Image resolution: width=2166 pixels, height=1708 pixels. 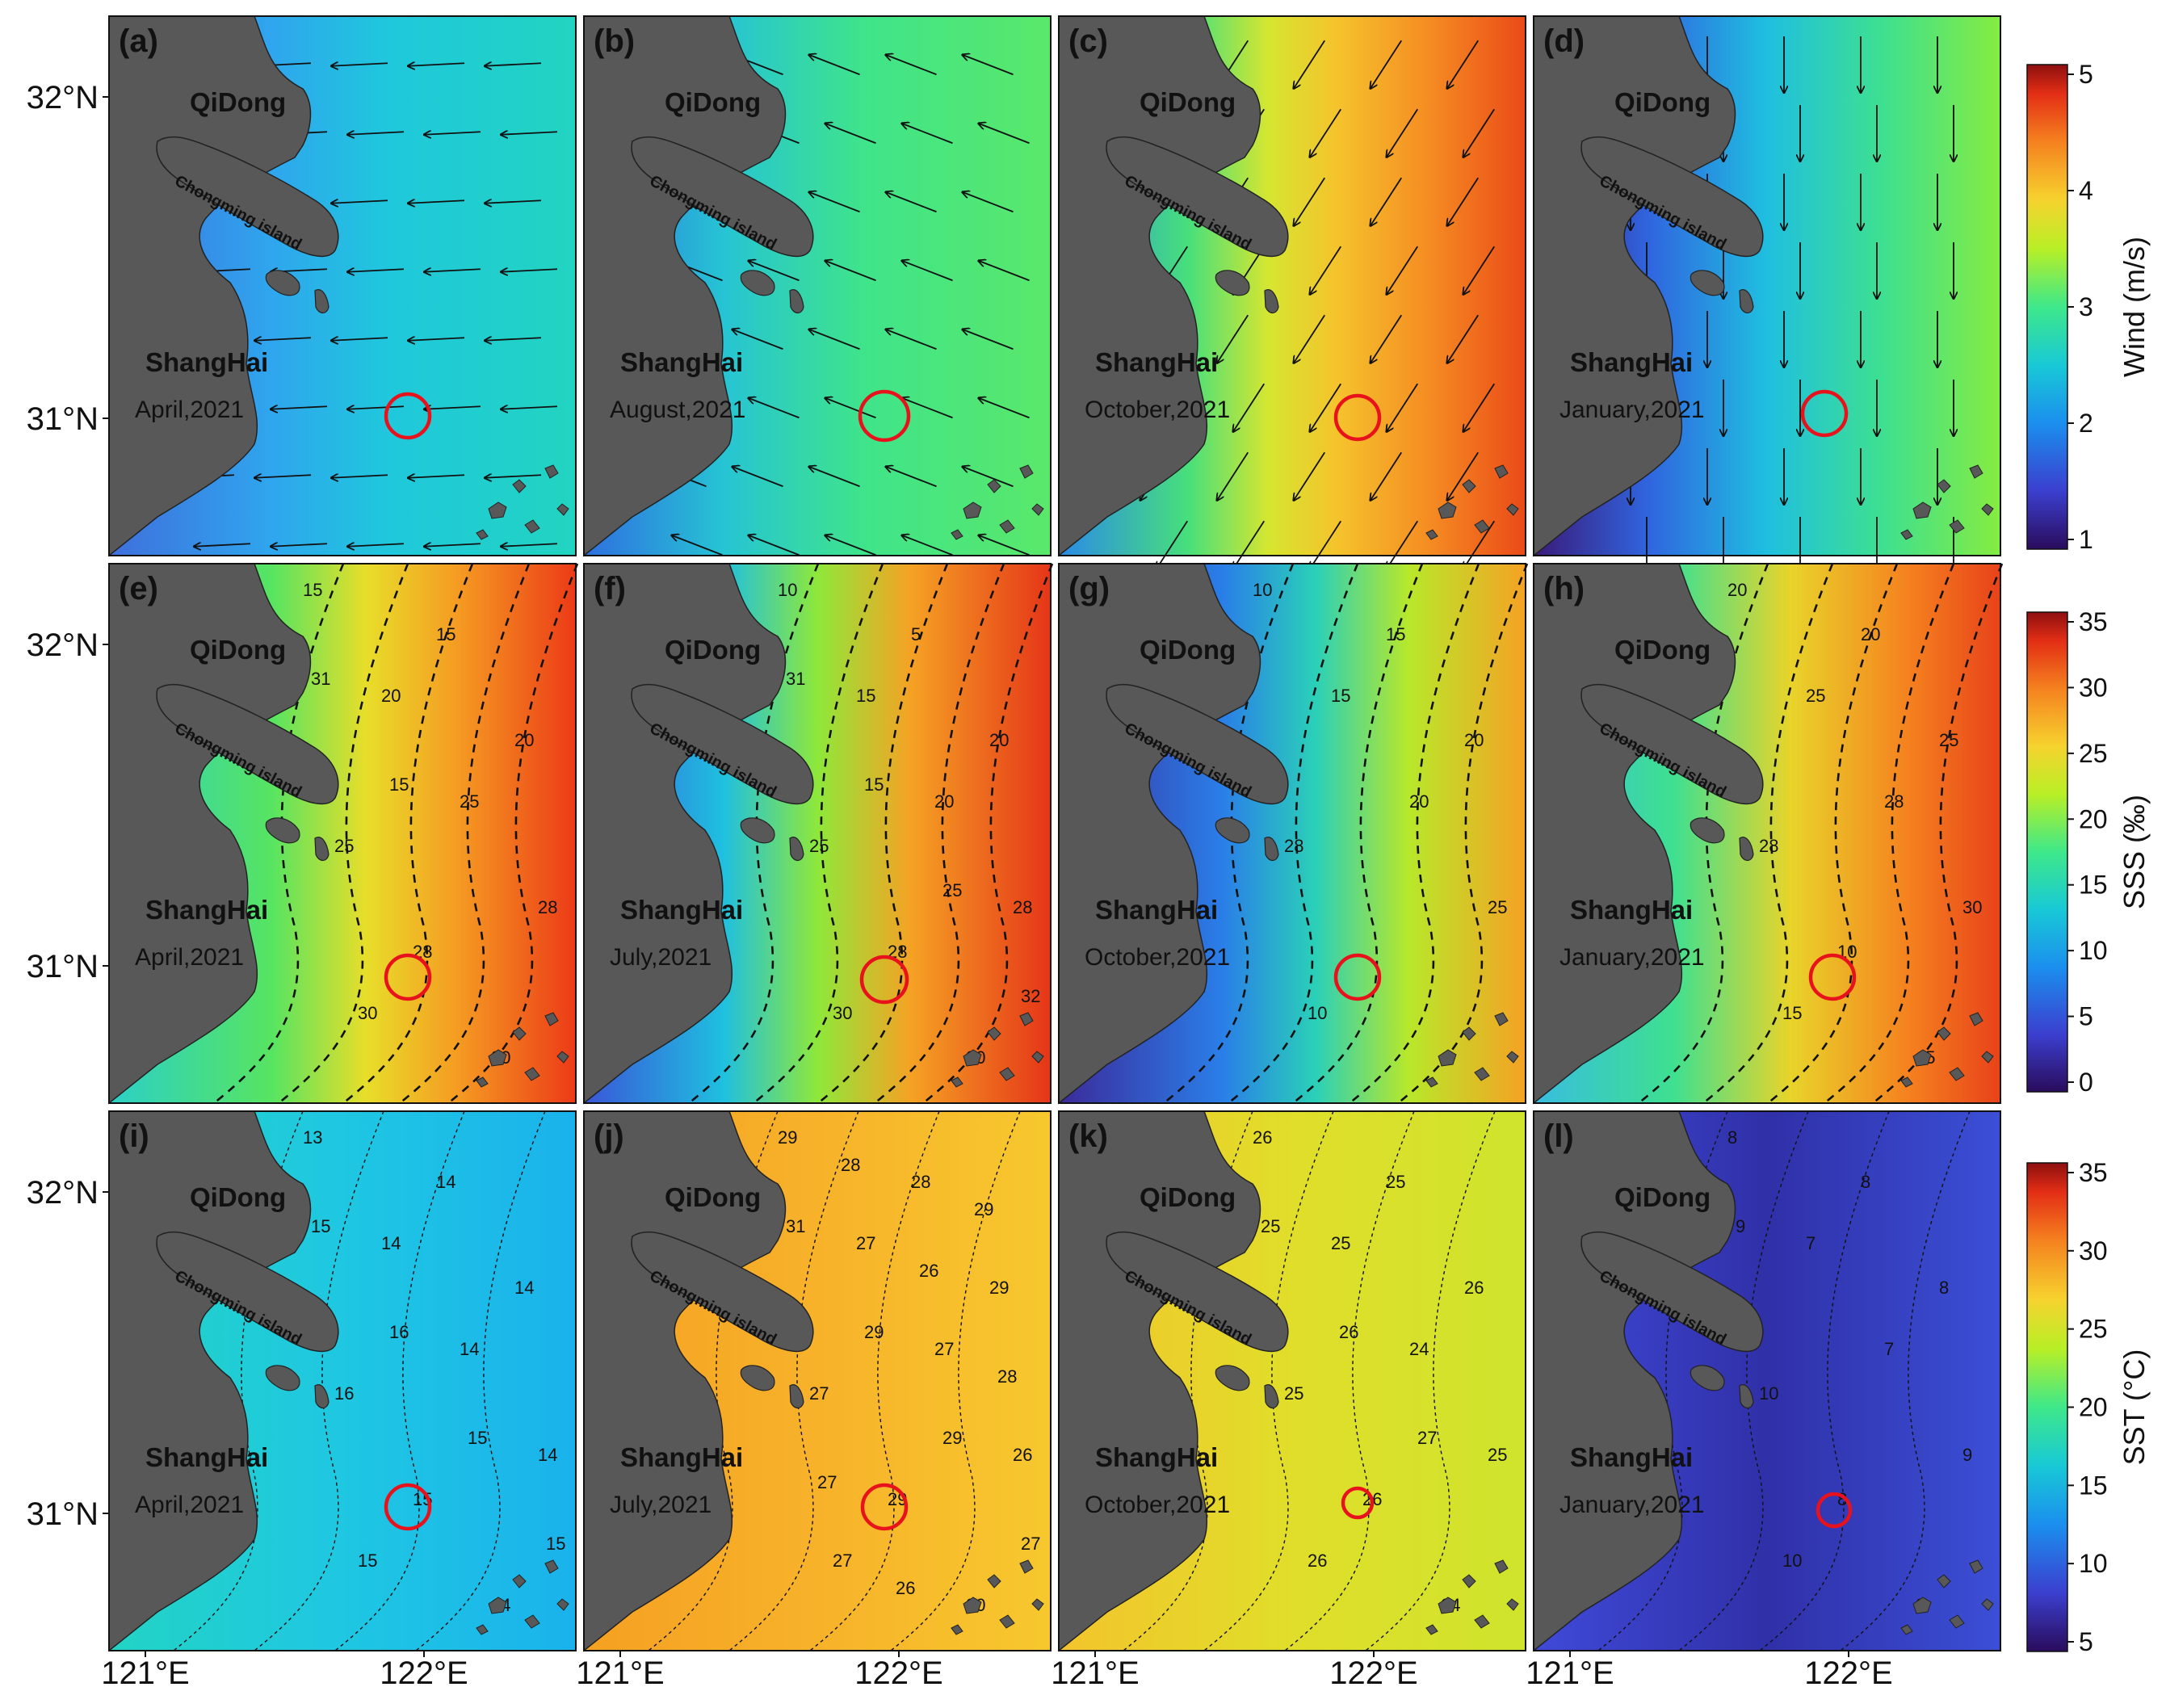 What do you see at coordinates (2047, 852) in the screenshot?
I see `colorbar-ramp` at bounding box center [2047, 852].